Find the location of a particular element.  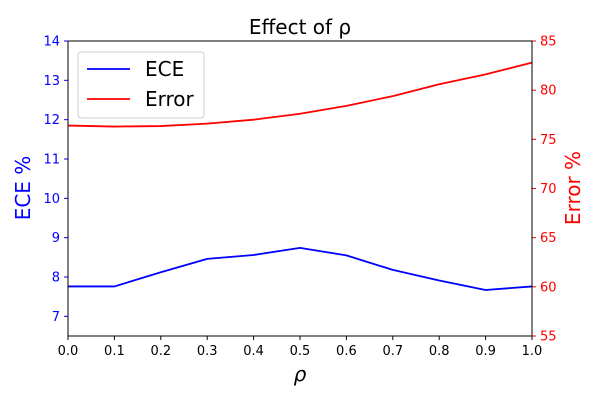

y-left-tick-label: 8 is located at coordinates (56, 278).